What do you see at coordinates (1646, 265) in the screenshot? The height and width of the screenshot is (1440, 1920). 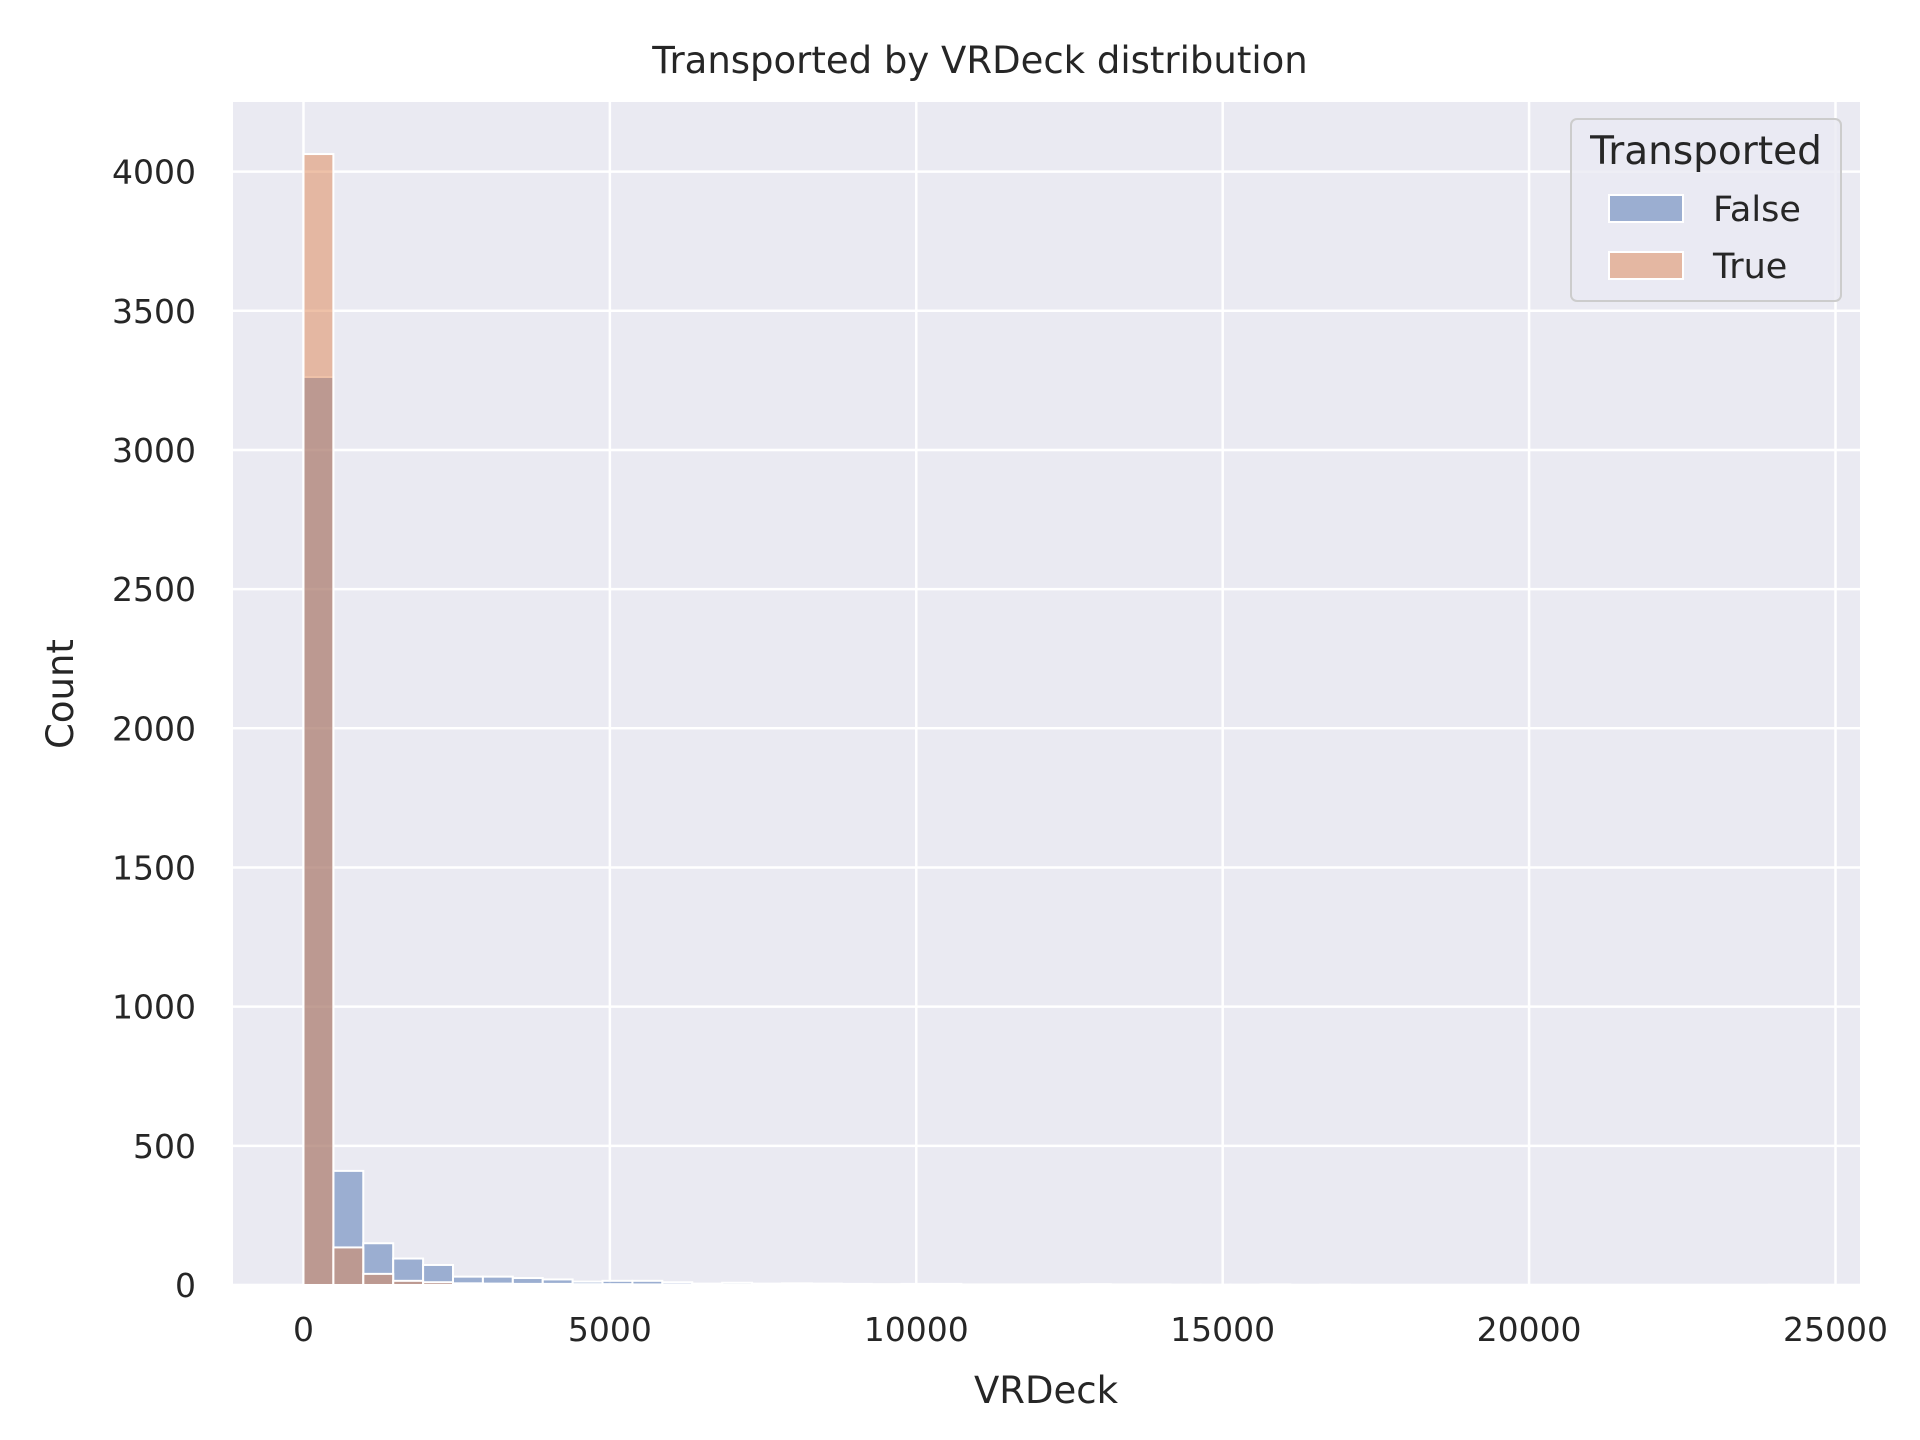 I see `legend-swatch-true` at bounding box center [1646, 265].